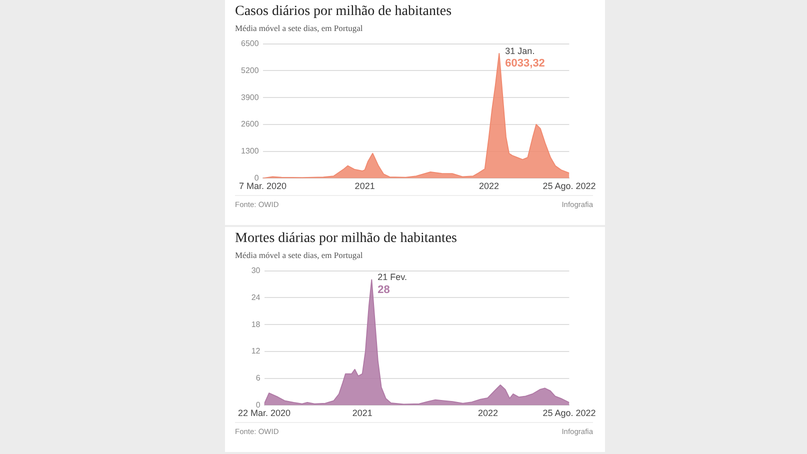 This screenshot has width=807, height=454. Describe the element at coordinates (264, 413) in the screenshot. I see `x-tick-label: 22 Mar. 2020` at that location.